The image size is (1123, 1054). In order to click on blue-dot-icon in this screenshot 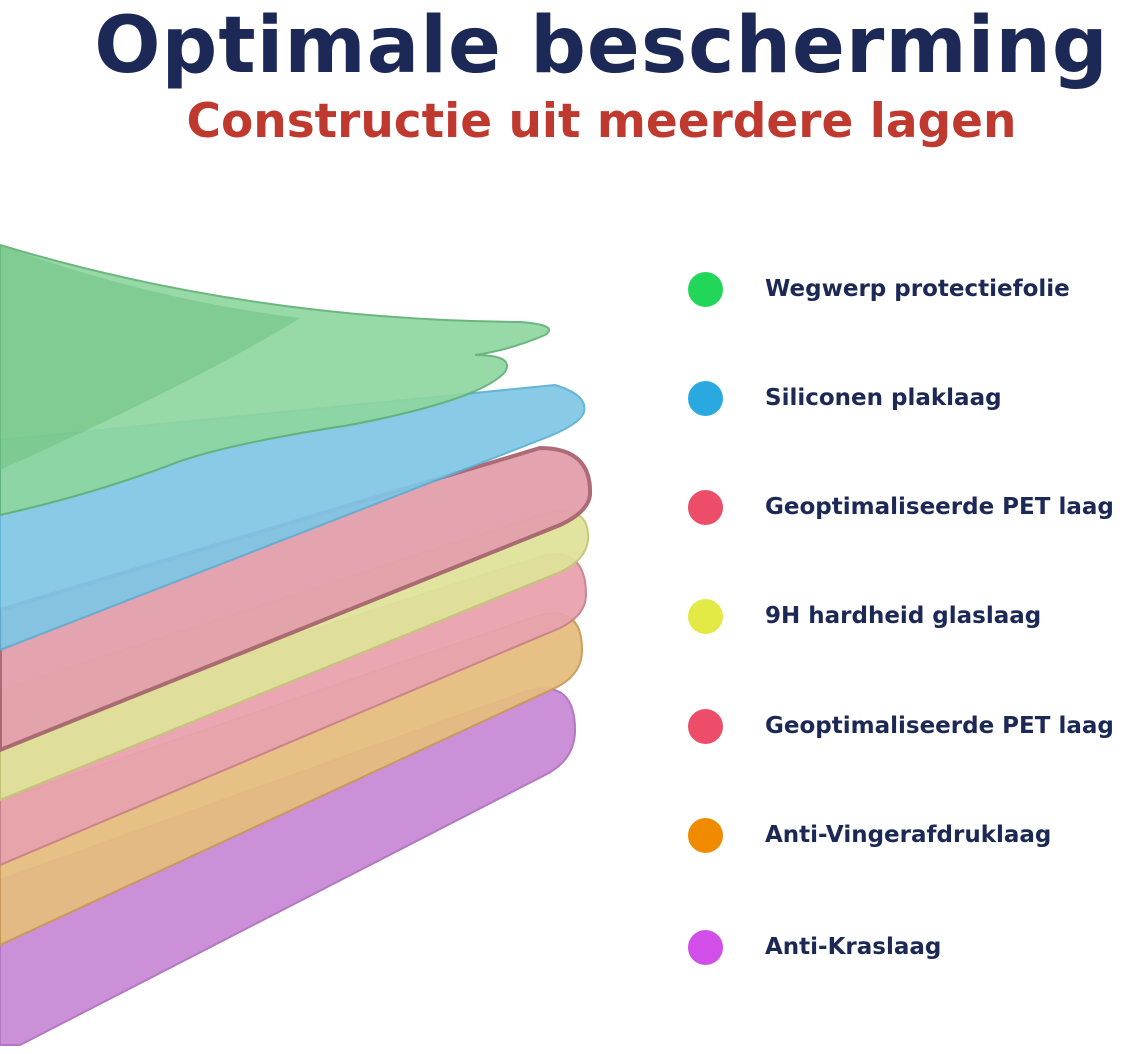, I will do `click(705, 398)`.